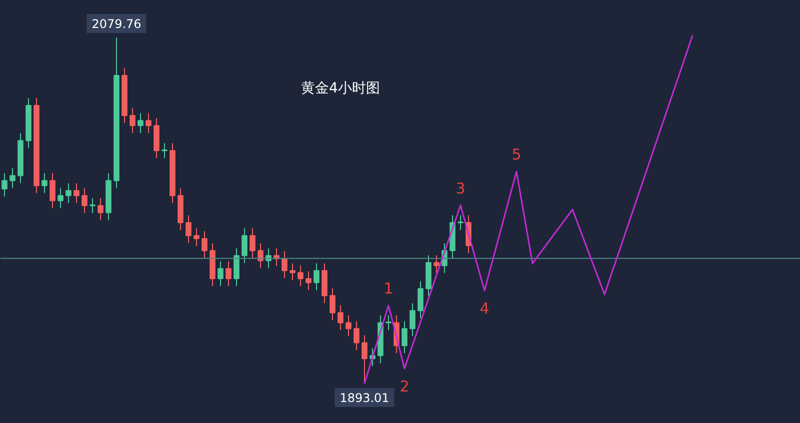 This screenshot has height=423, width=800. What do you see at coordinates (389, 289) in the screenshot?
I see `annotation: 1` at bounding box center [389, 289].